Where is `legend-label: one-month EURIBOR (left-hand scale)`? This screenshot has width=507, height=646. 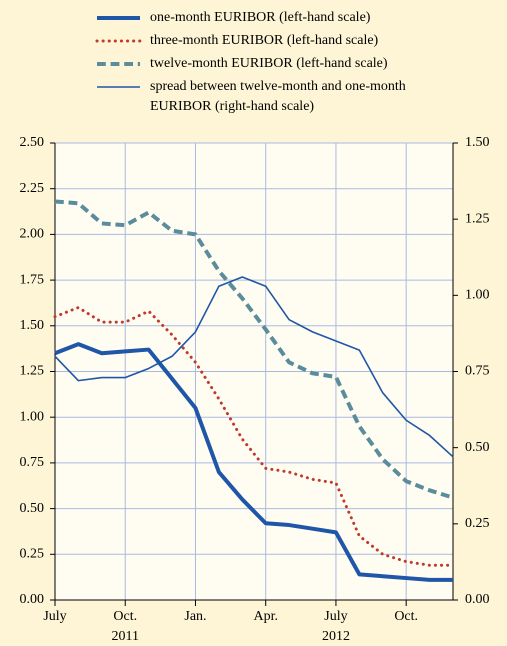 legend-label: one-month EURIBOR (left-hand scale) is located at coordinates (260, 17).